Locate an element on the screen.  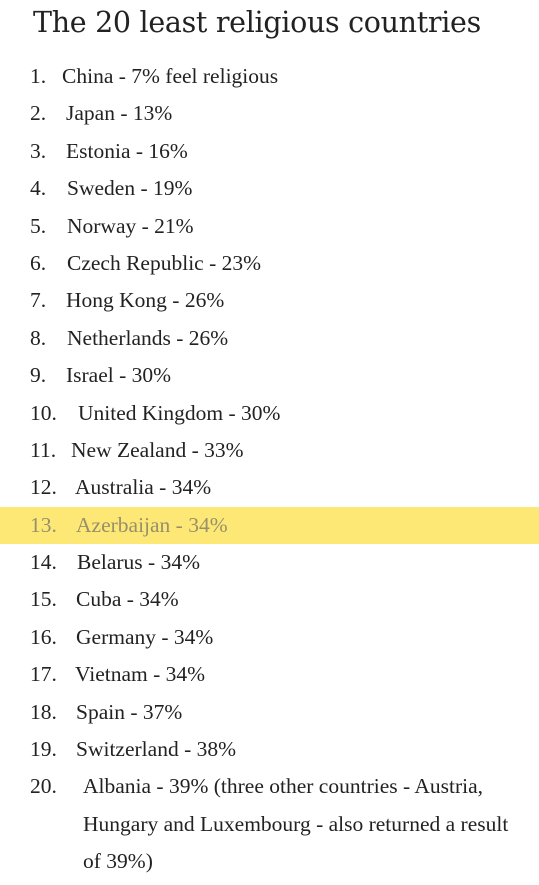
list-item: 9. Israel - 30% is located at coordinates (269, 375).